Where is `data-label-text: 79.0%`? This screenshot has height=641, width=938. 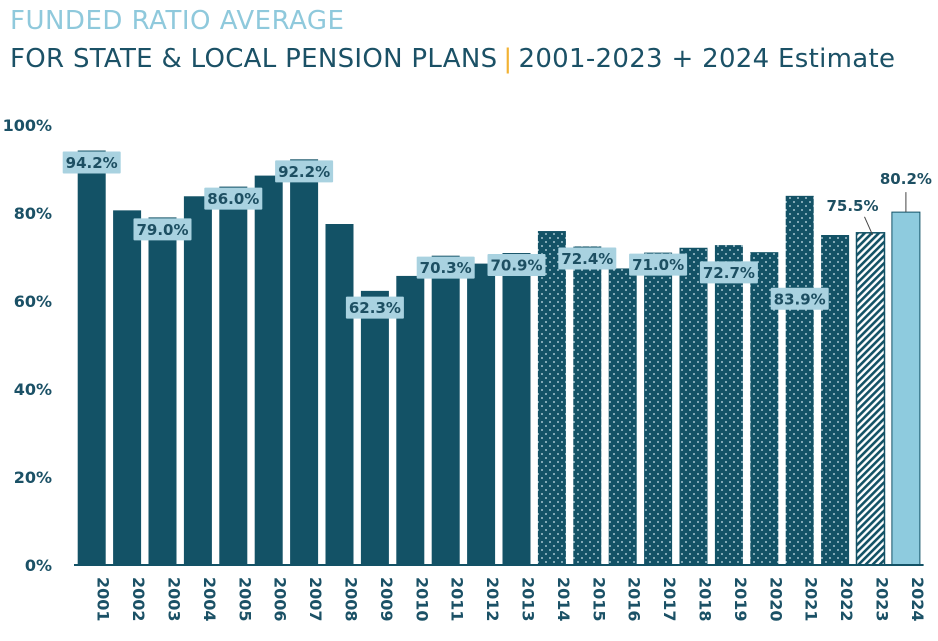
data-label-text: 79.0% is located at coordinates (162, 230).